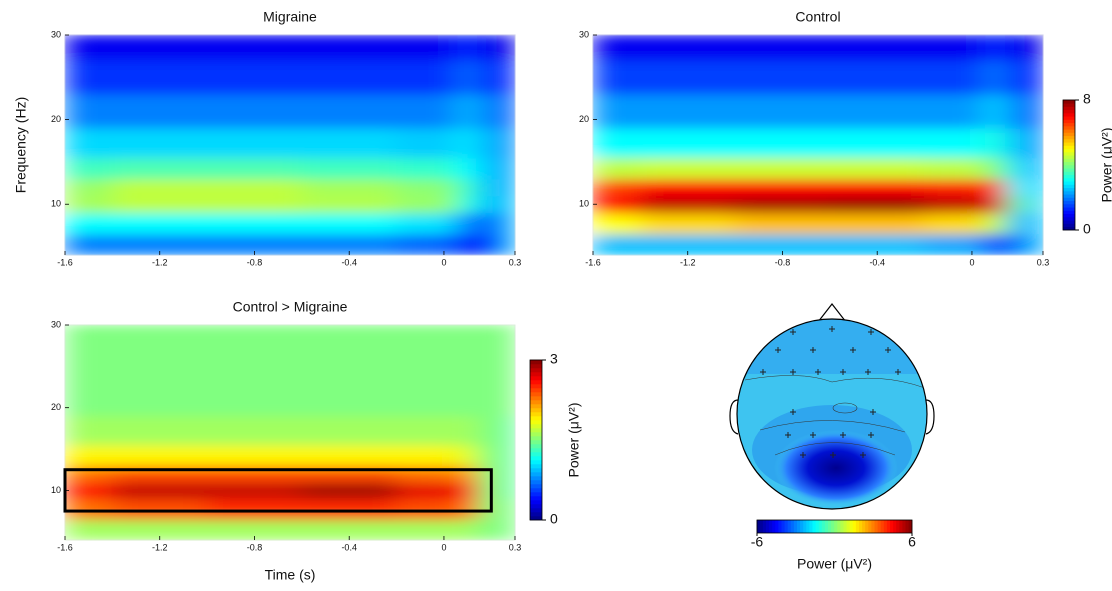 The image size is (1112, 591). I want to click on x-tick-label: 0.3, so click(515, 262).